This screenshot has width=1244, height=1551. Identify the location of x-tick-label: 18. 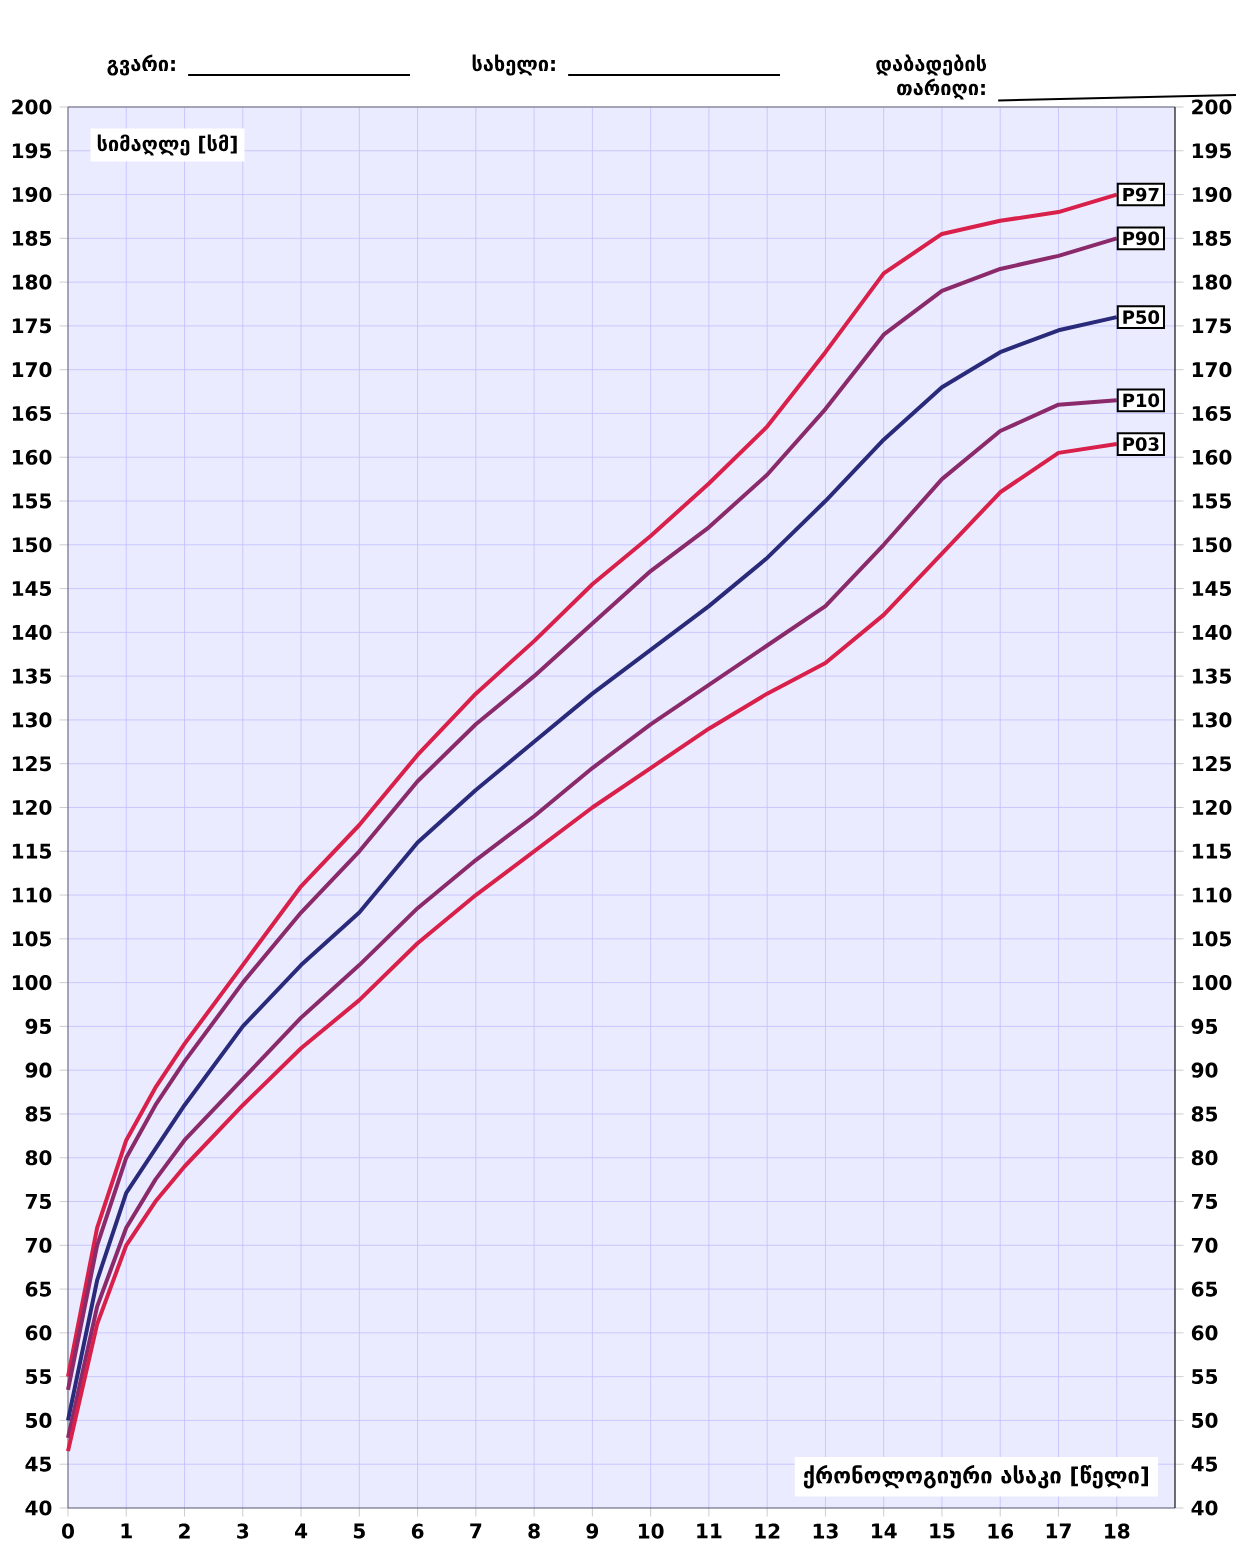
(1117, 1531).